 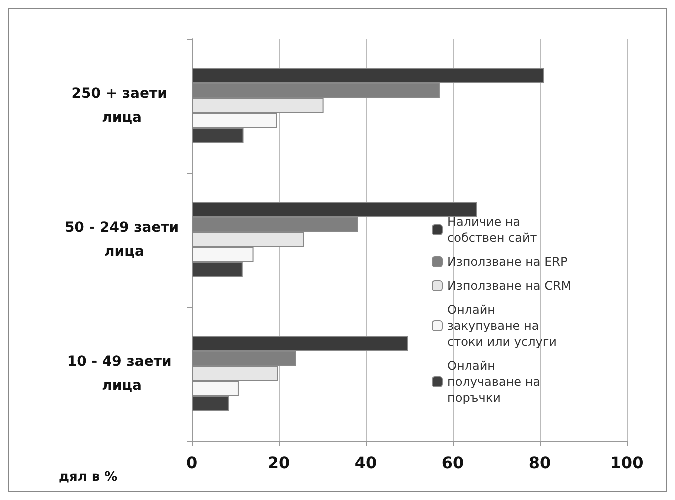 What do you see at coordinates (510, 286) in the screenshot?
I see `legend-label: Използване на CRM` at bounding box center [510, 286].